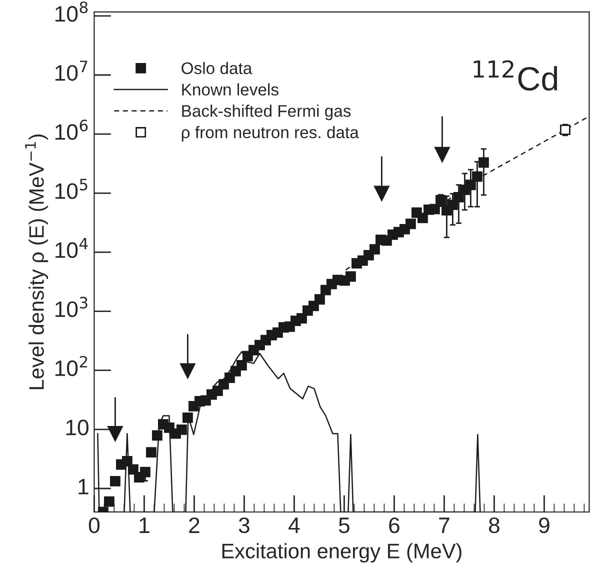  What do you see at coordinates (344, 526) in the screenshot?
I see `x-tick-label: 5` at bounding box center [344, 526].